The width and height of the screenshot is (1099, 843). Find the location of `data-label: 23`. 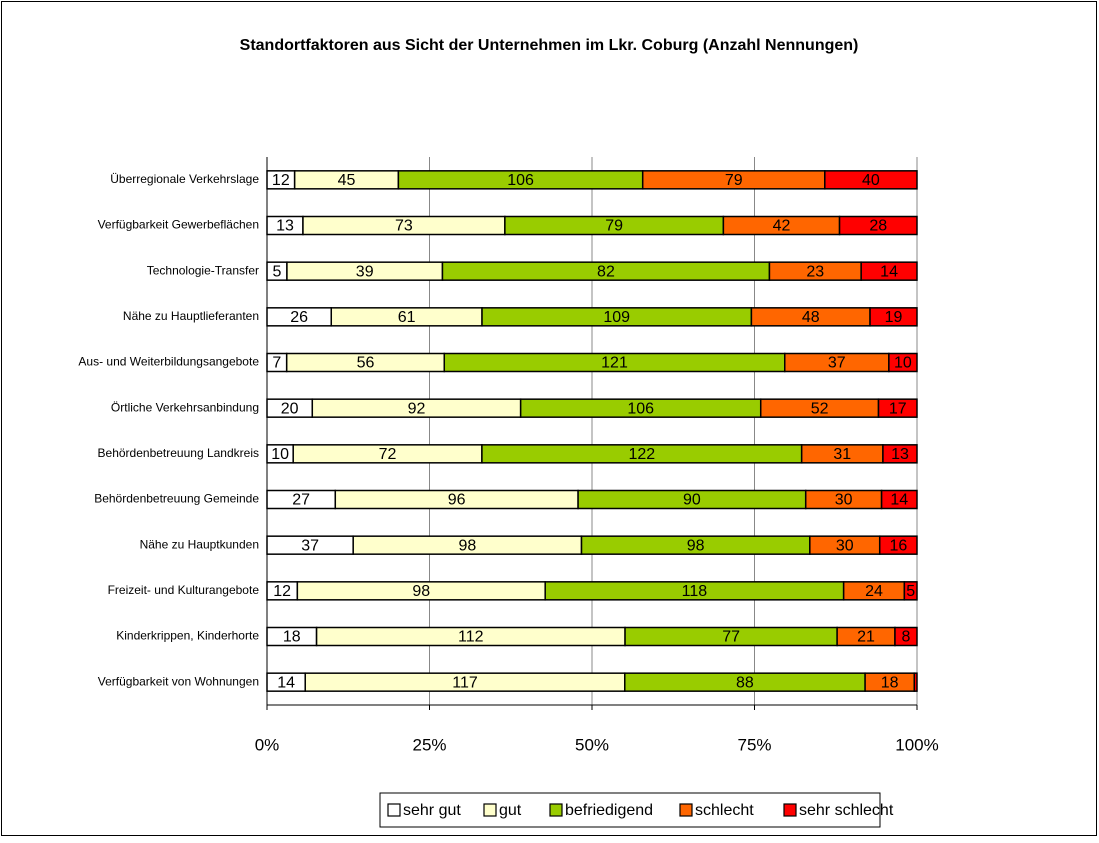

data-label: 23 is located at coordinates (815, 271).